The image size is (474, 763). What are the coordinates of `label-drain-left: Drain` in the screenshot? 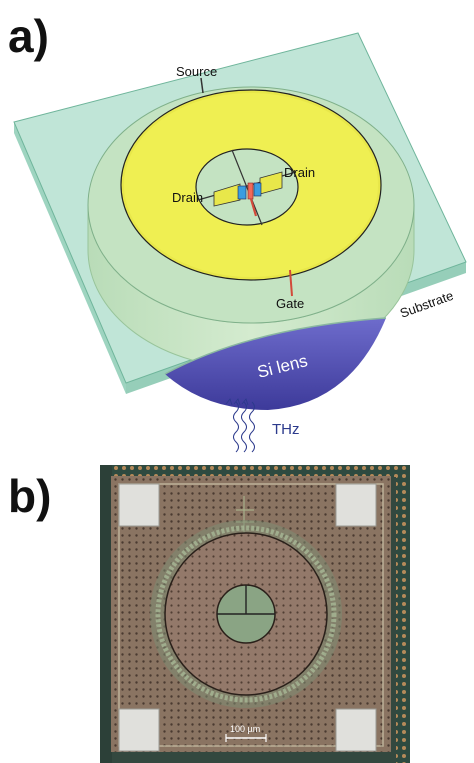 It's located at (187, 197).